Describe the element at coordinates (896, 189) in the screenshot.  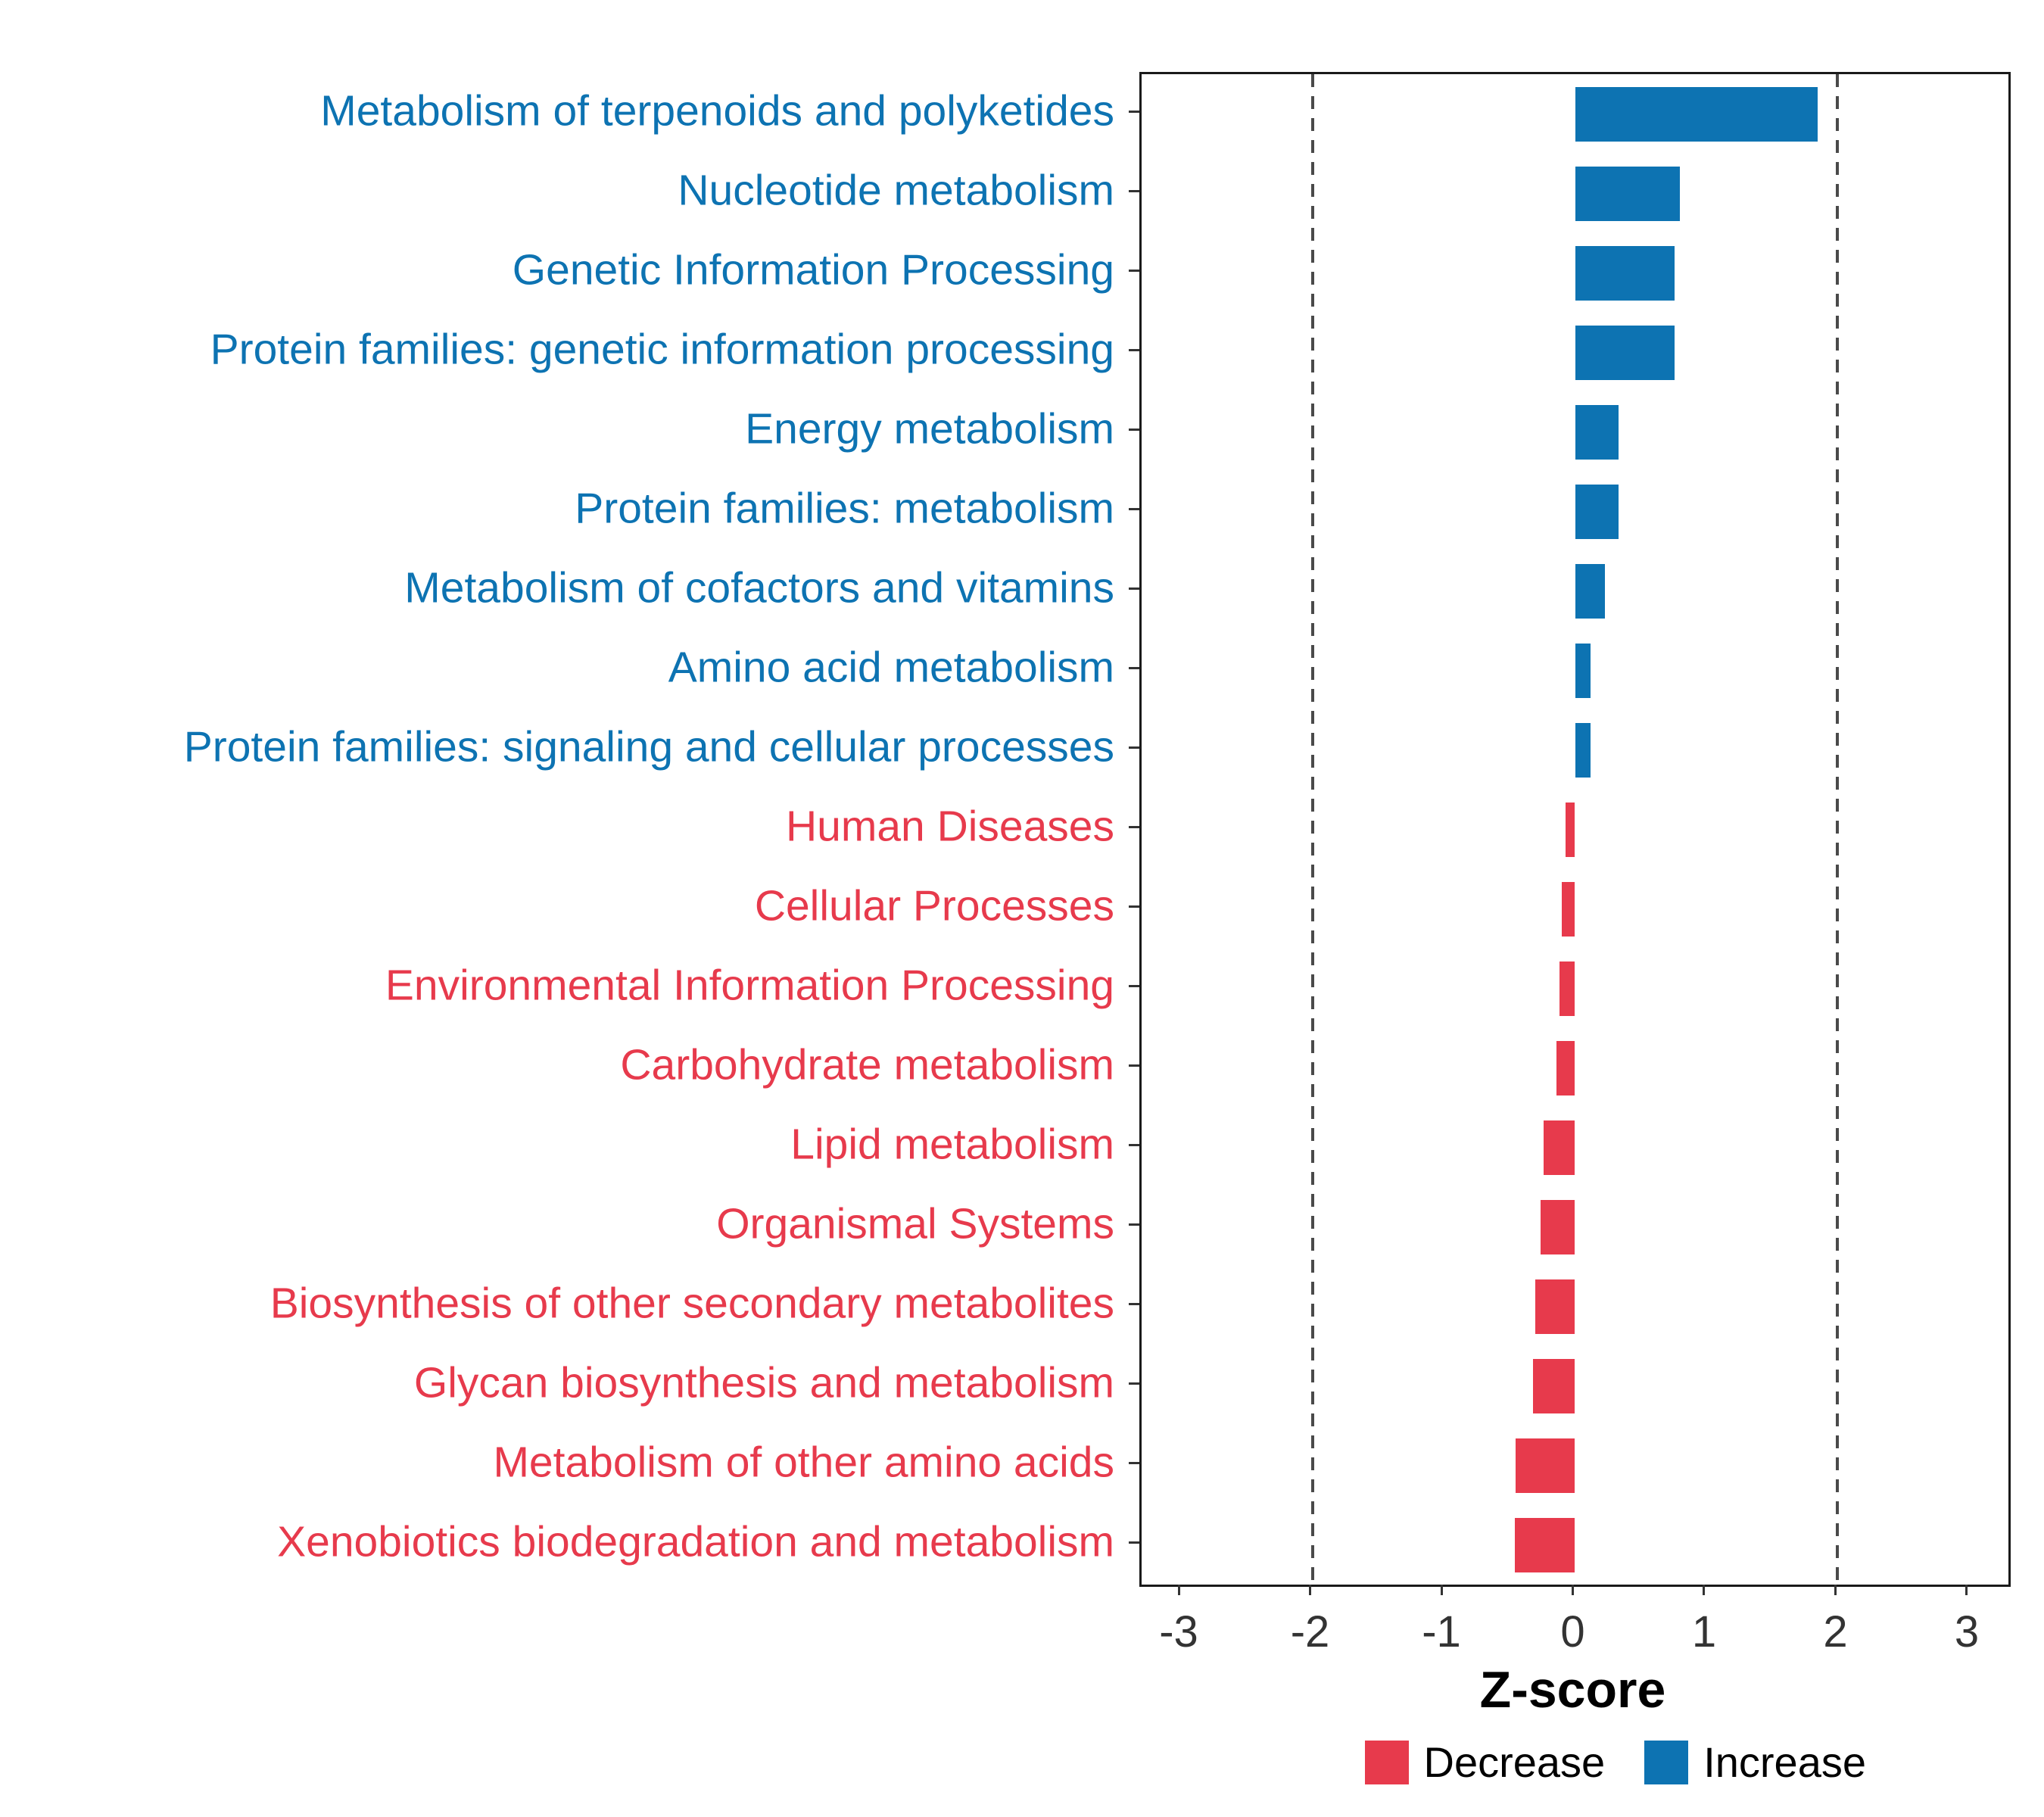
I see `category-label: Nucleotide metabolism` at that location.